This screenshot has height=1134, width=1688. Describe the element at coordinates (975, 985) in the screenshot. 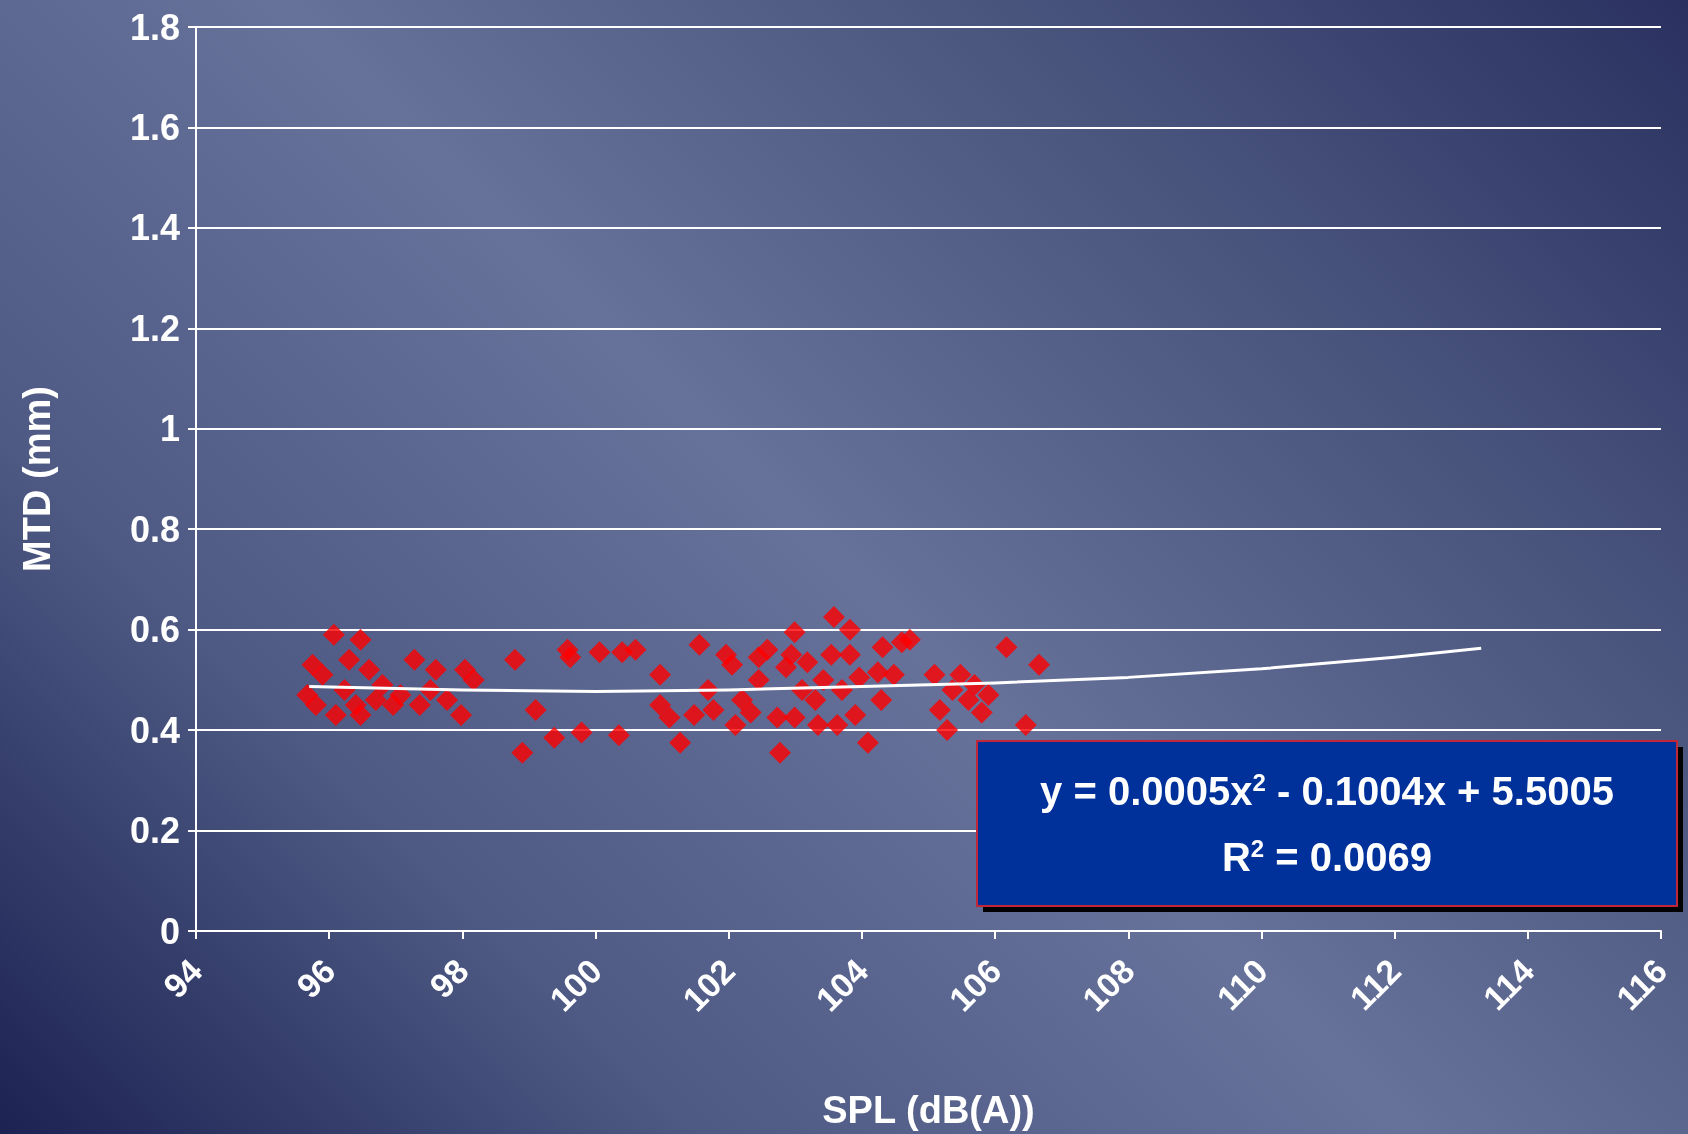

I see `x-tick-label: 106` at that location.